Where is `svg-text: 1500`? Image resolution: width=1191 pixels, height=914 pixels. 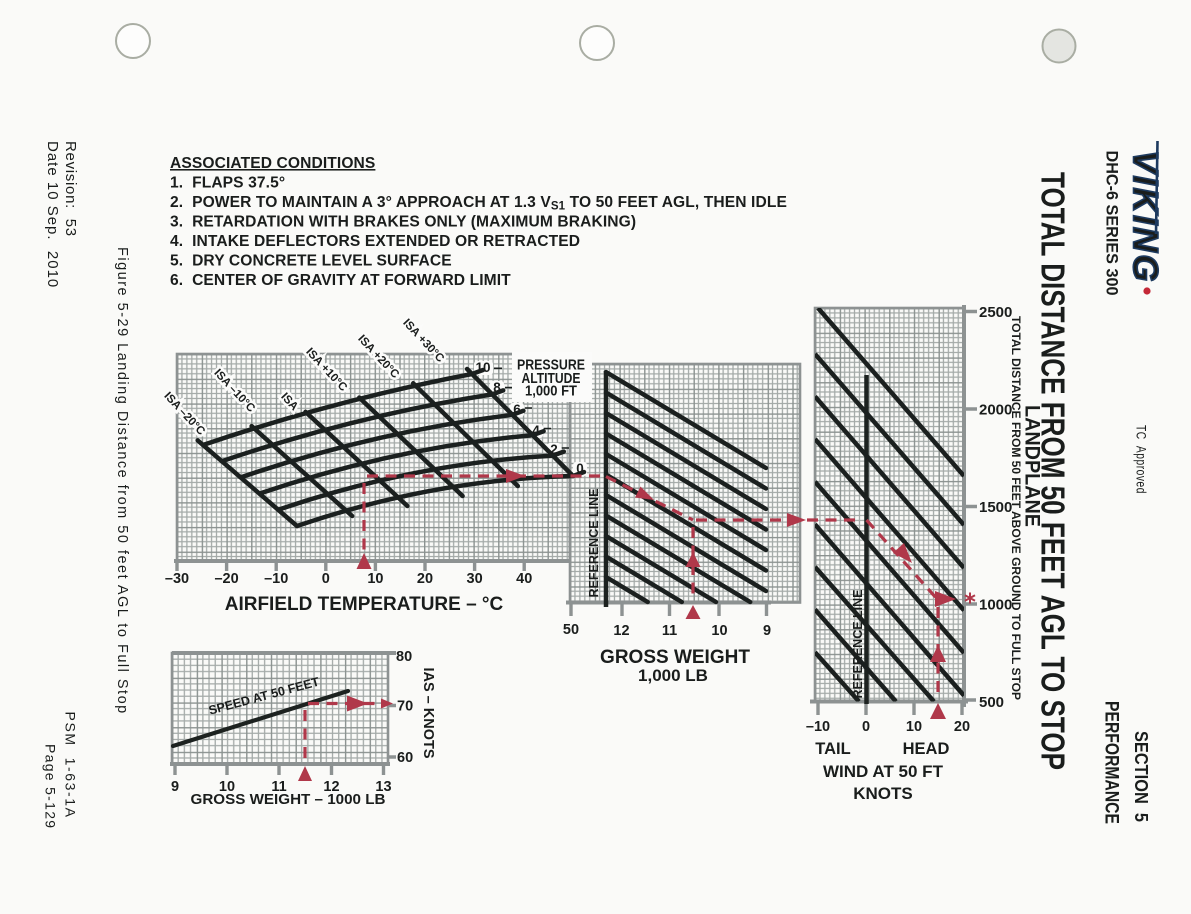 svg-text: 1500 is located at coordinates (995, 507).